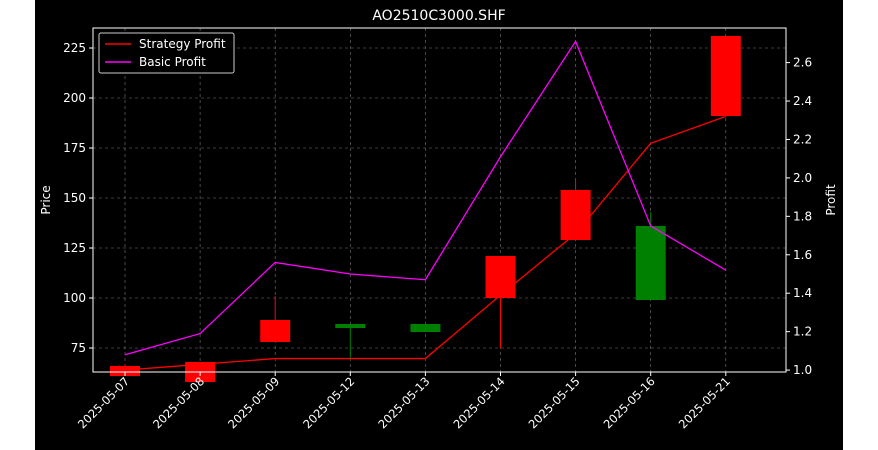 The image size is (878, 450). Describe the element at coordinates (74, 148) in the screenshot. I see `y-tick-label-left: 175` at that location.